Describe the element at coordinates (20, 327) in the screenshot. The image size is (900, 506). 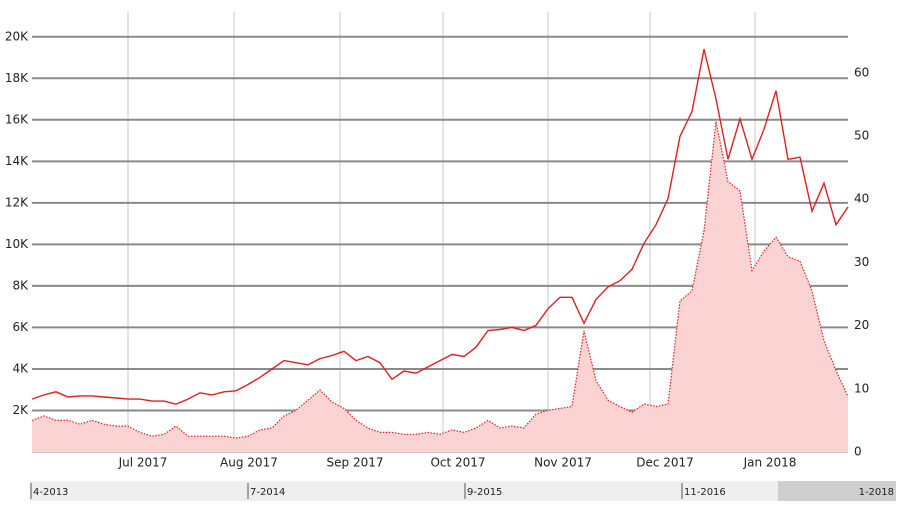
I see `y-tick-label: 6K` at that location.